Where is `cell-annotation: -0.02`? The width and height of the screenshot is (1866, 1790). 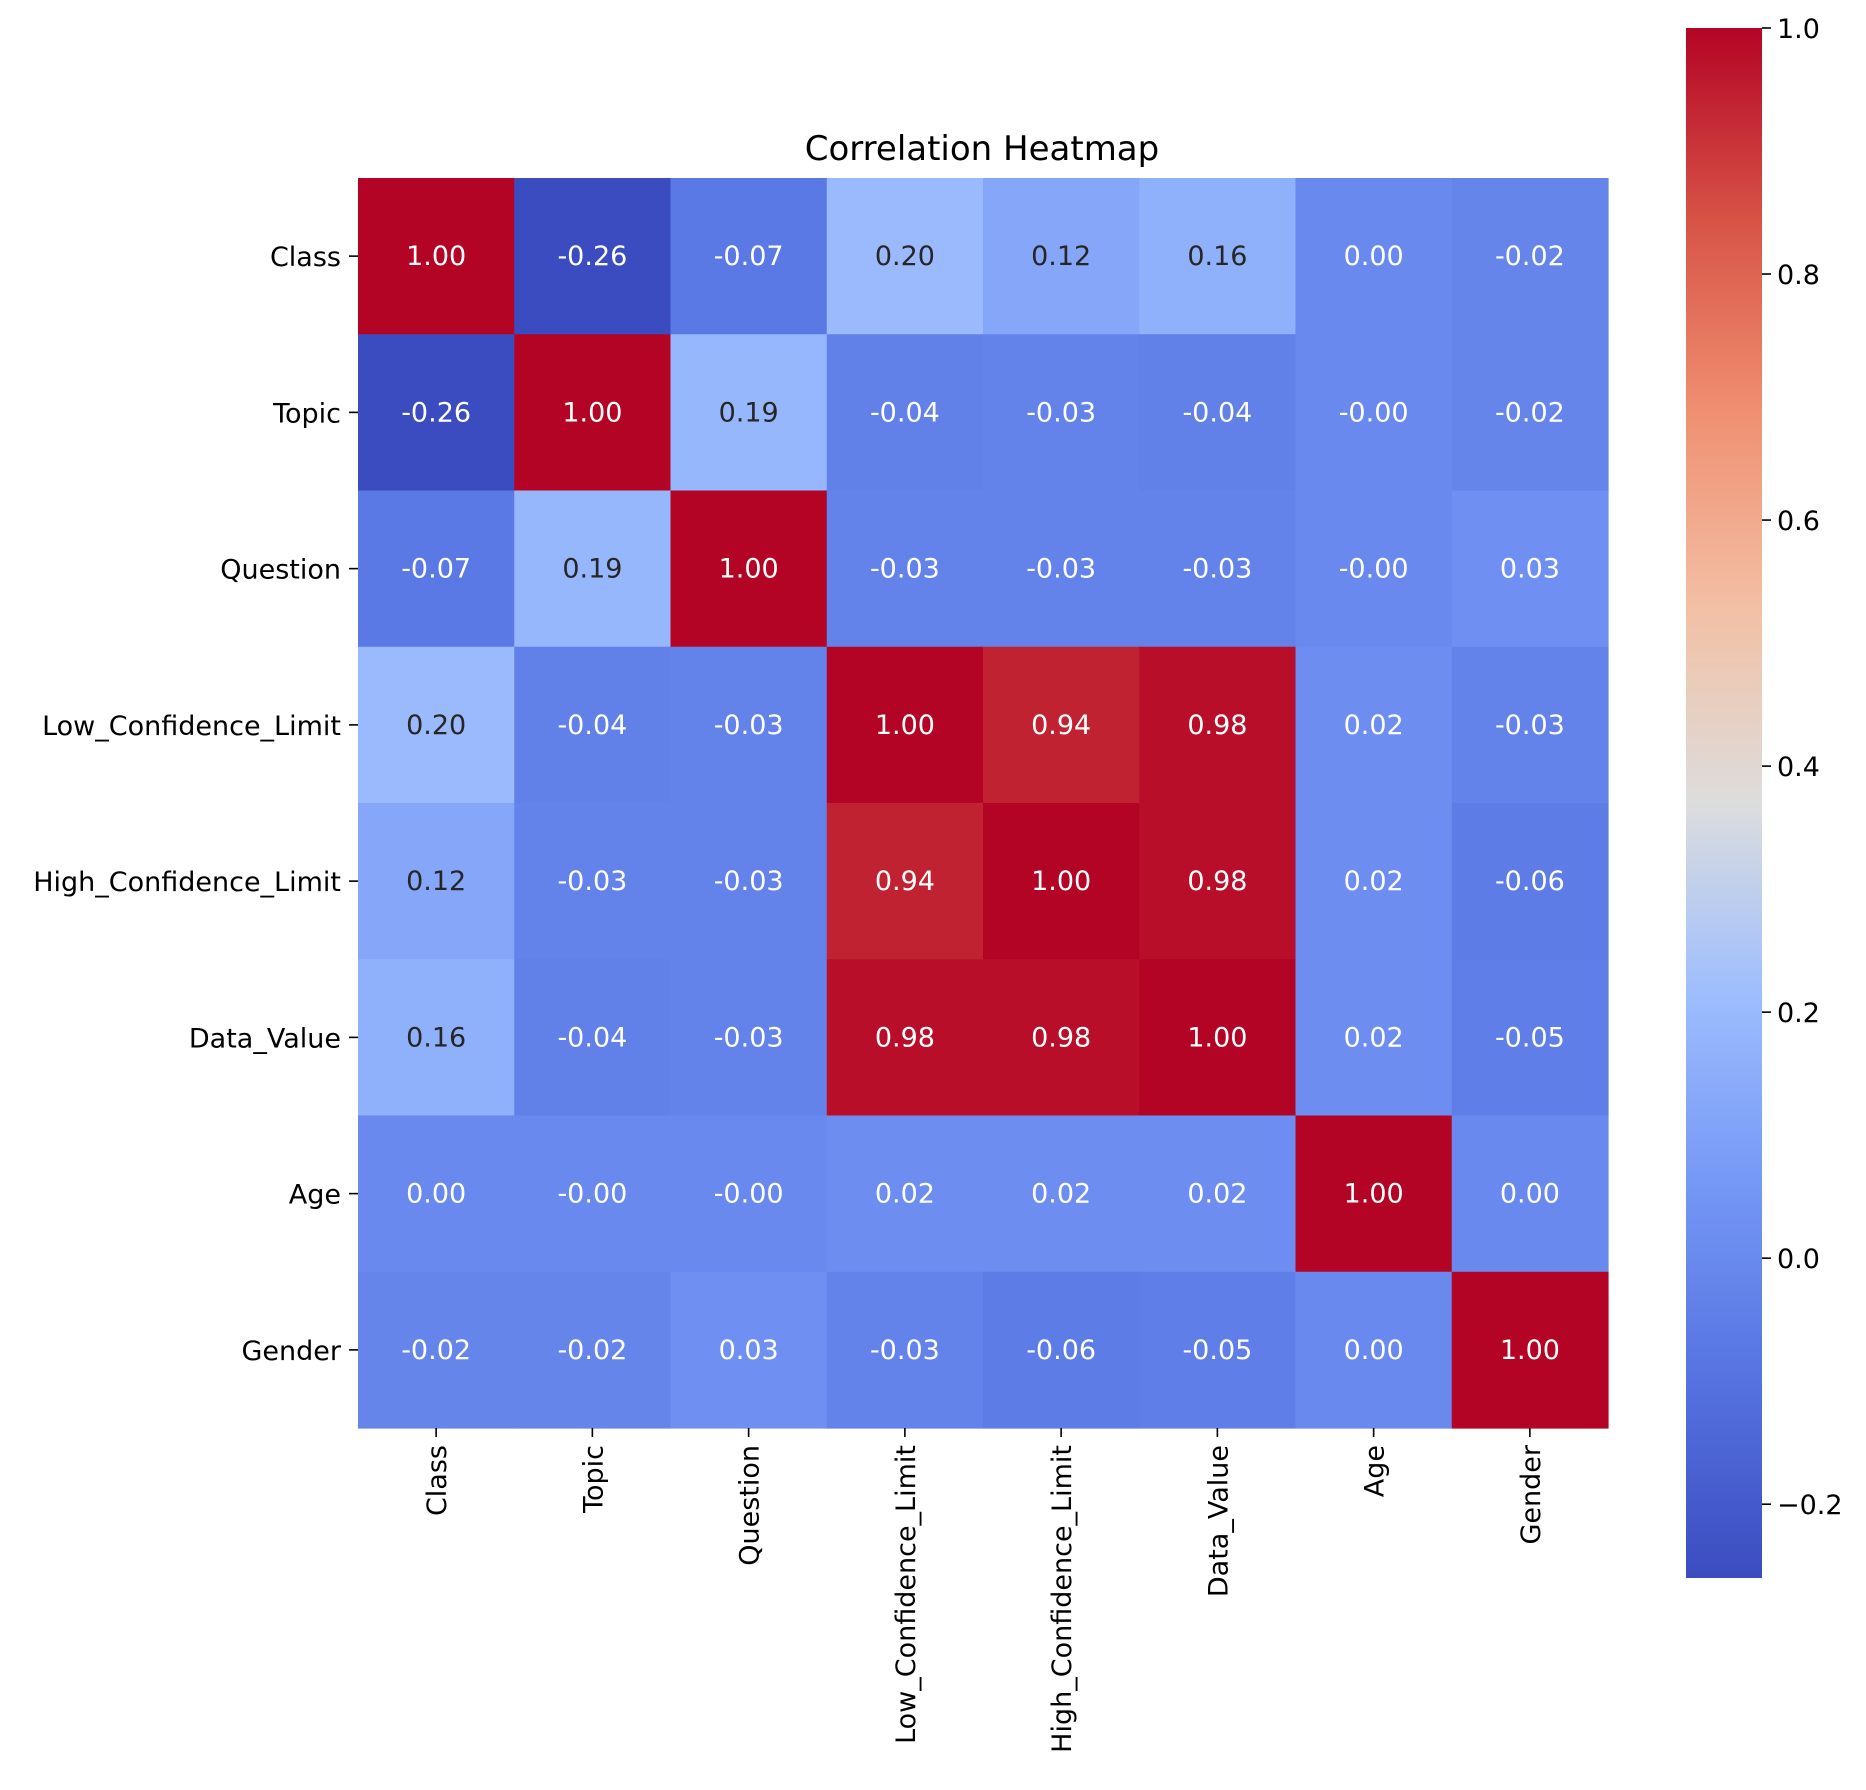
cell-annotation: -0.02 is located at coordinates (436, 1350).